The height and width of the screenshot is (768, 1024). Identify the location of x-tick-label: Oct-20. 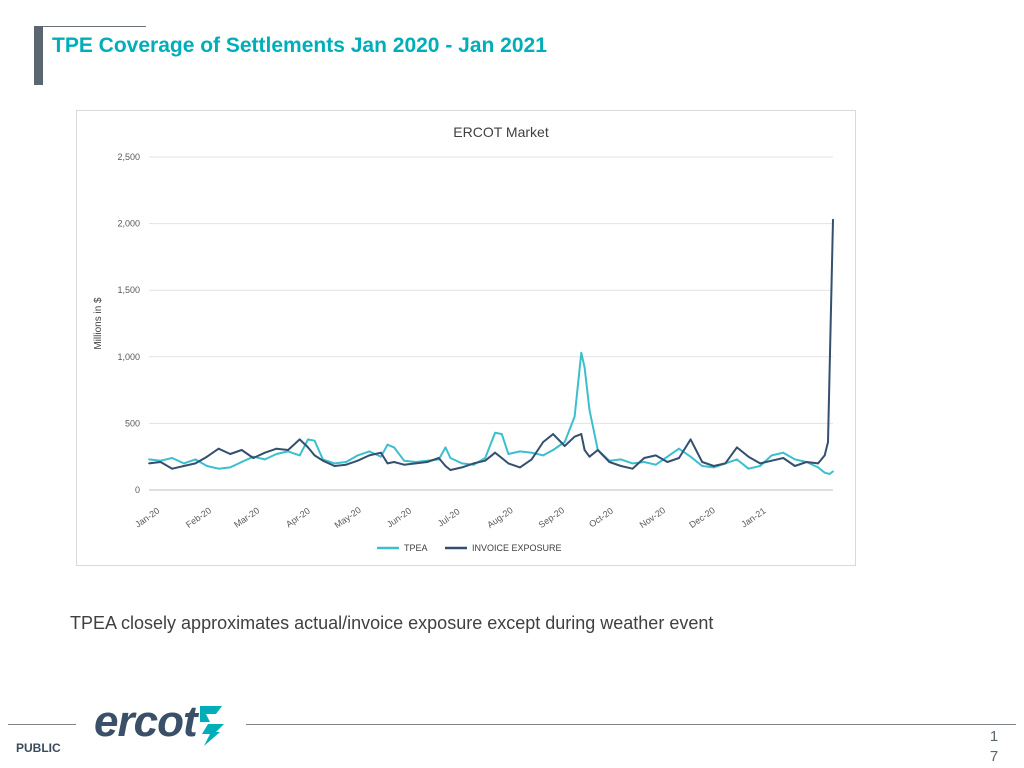
(601, 518).